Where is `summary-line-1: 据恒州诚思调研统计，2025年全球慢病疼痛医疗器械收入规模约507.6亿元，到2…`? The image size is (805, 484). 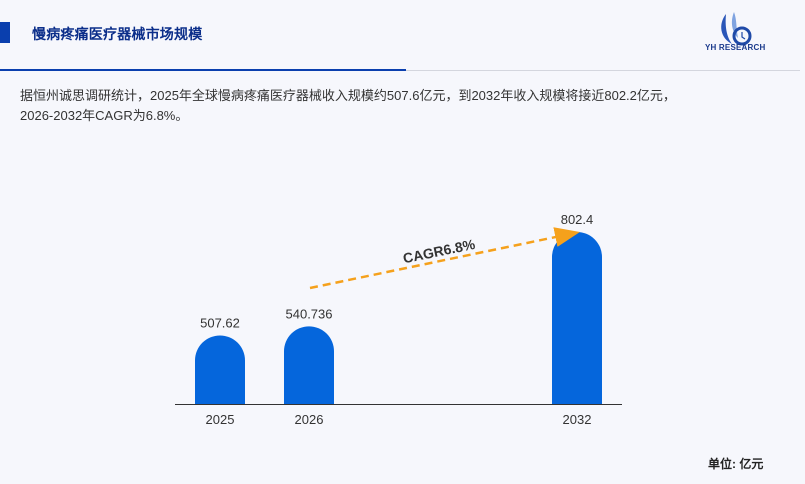 summary-line-1: 据恒州诚思调研统计，2025年全球慢病疼痛医疗器械收入规模约507.6亿元，到2… is located at coordinates (348, 95).